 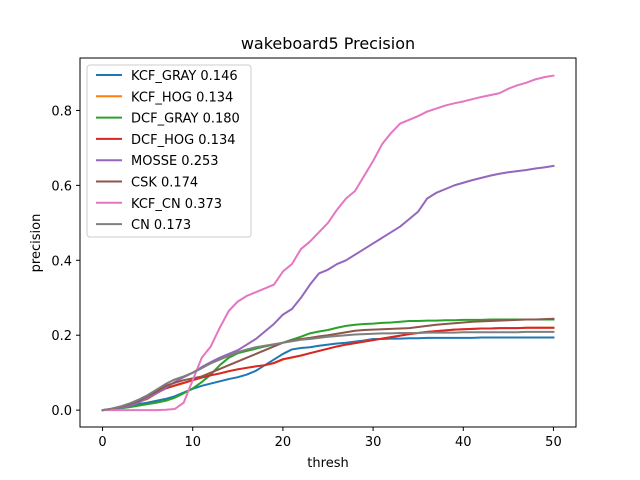 What do you see at coordinates (36, 243) in the screenshot?
I see `y-axis-label: precision` at bounding box center [36, 243].